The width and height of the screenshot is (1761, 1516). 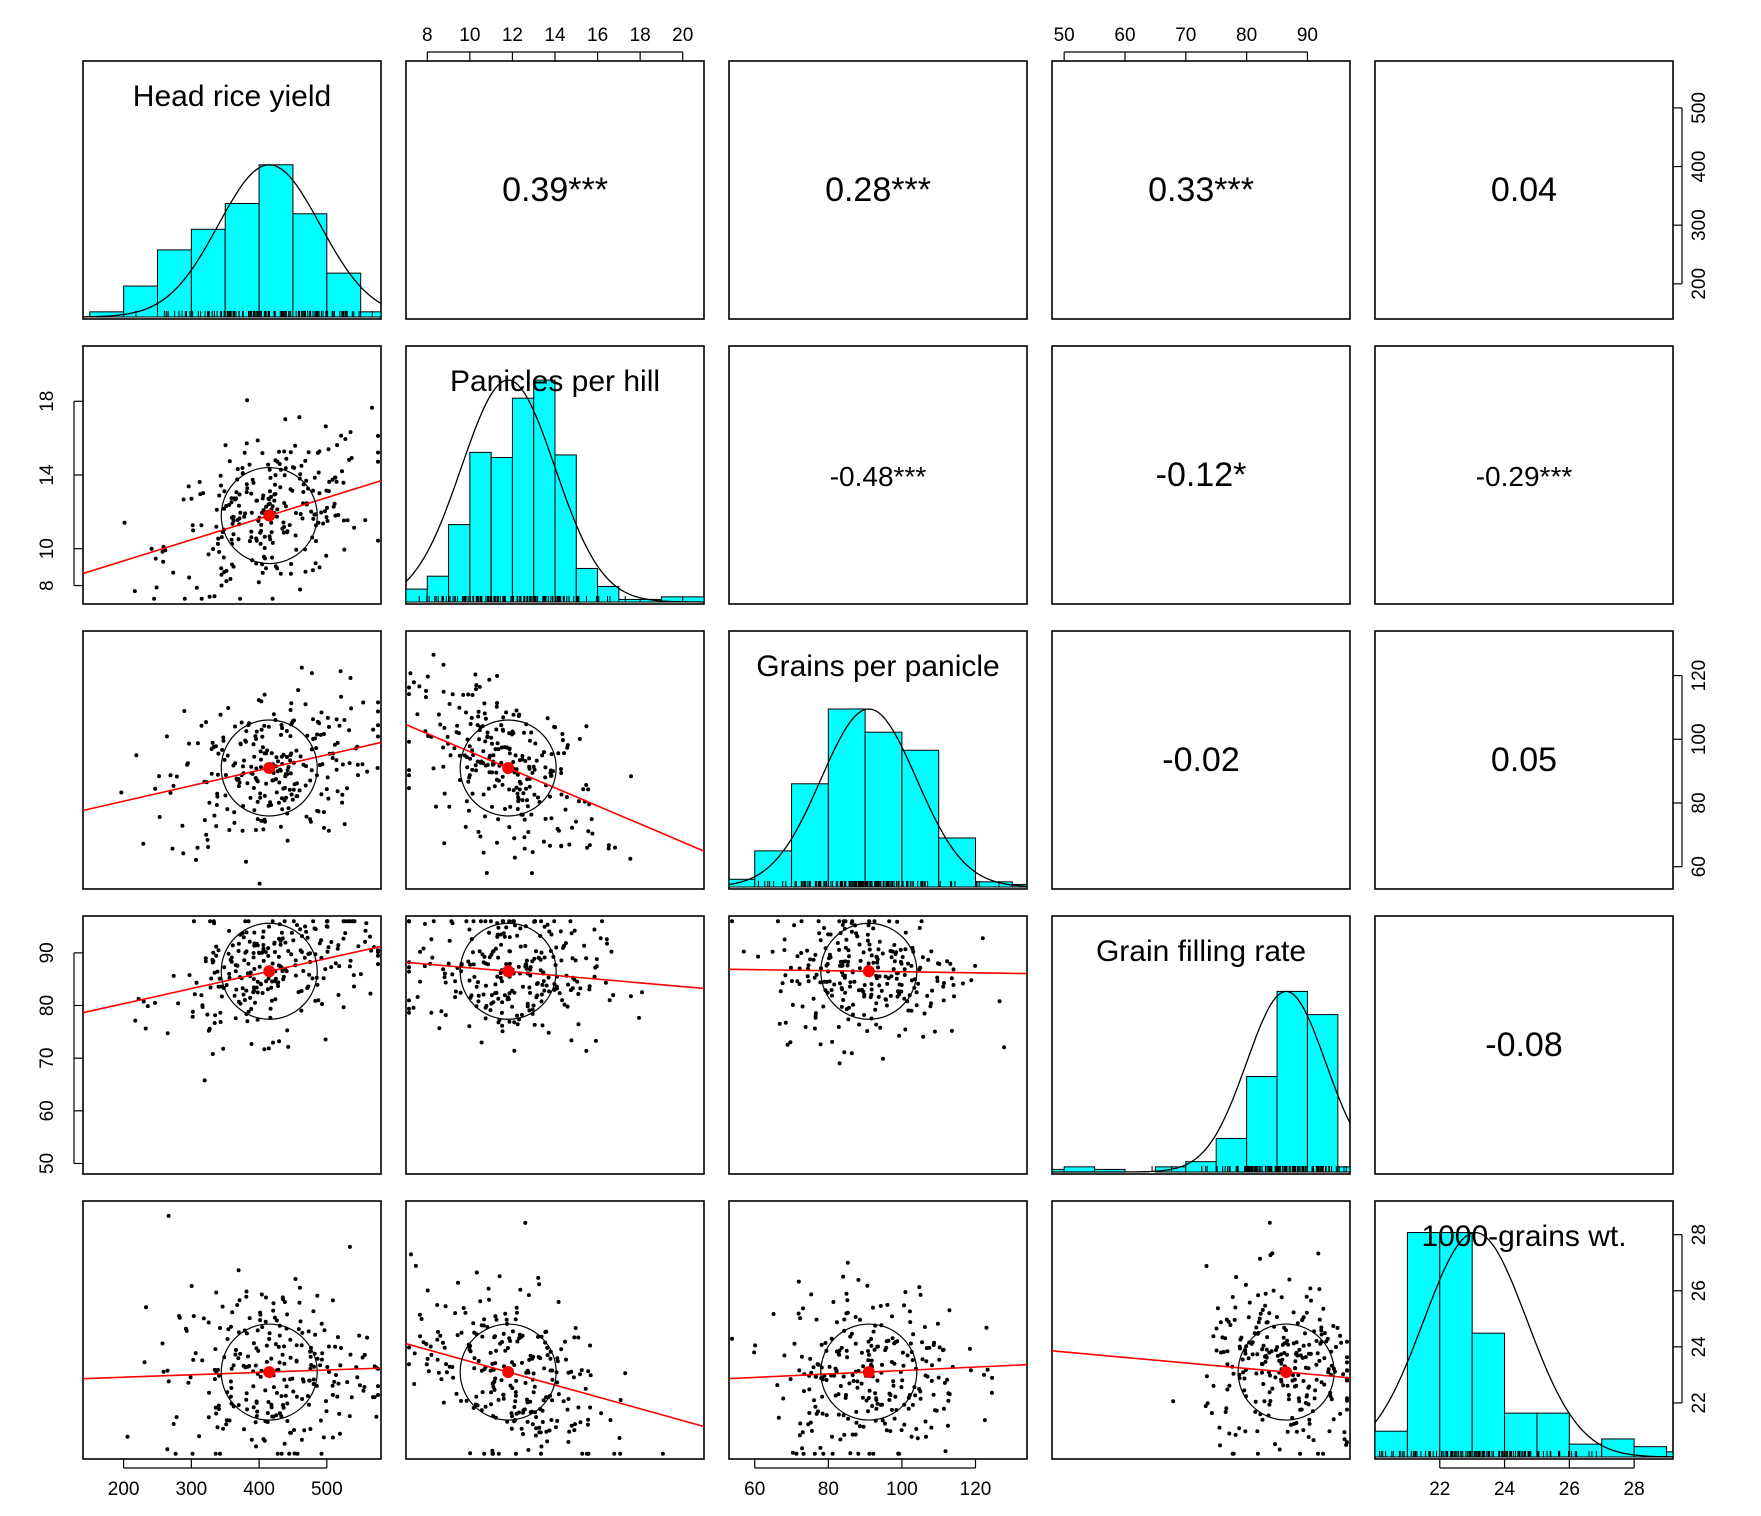 I want to click on panel-frame-r2-c3, so click(x=1201, y=760).